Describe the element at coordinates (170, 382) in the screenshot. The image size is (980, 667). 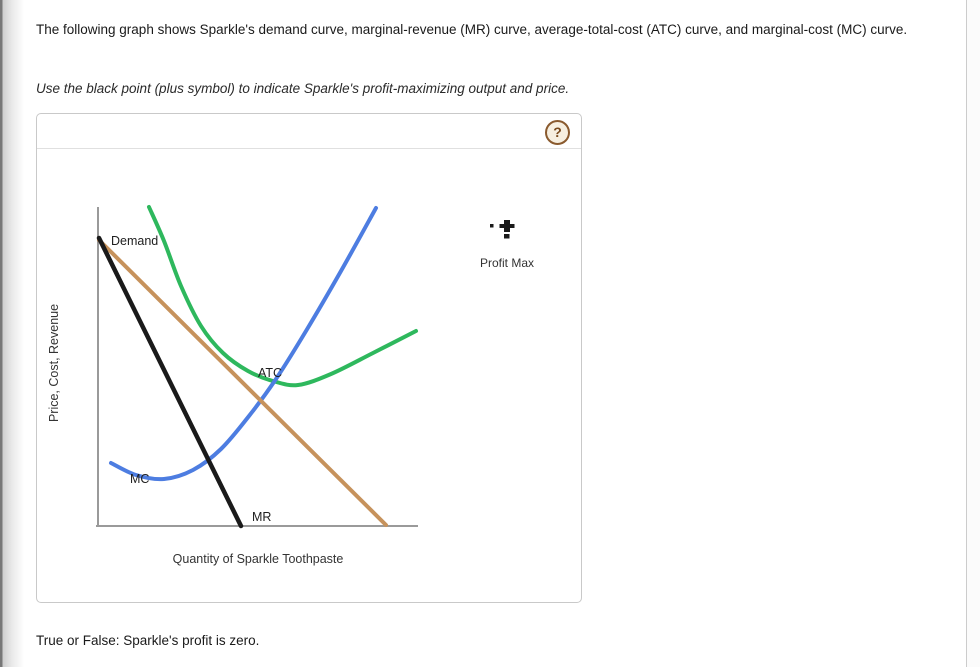
I see `curve-mr` at that location.